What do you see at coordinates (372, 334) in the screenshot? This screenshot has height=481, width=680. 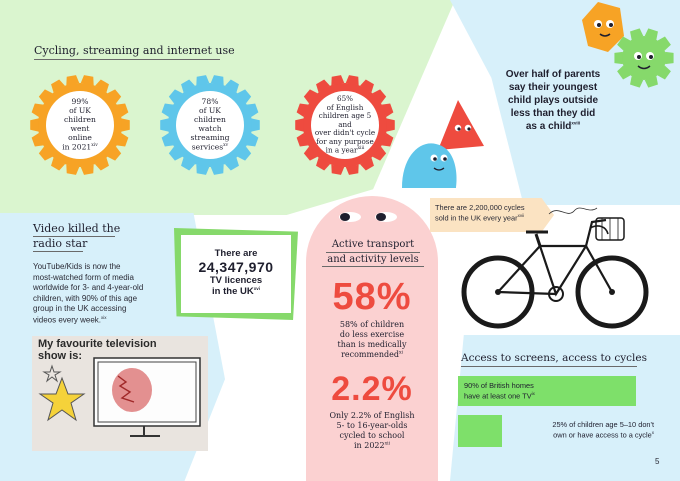 I see `exercise-stat-line: do less exercise` at bounding box center [372, 334].